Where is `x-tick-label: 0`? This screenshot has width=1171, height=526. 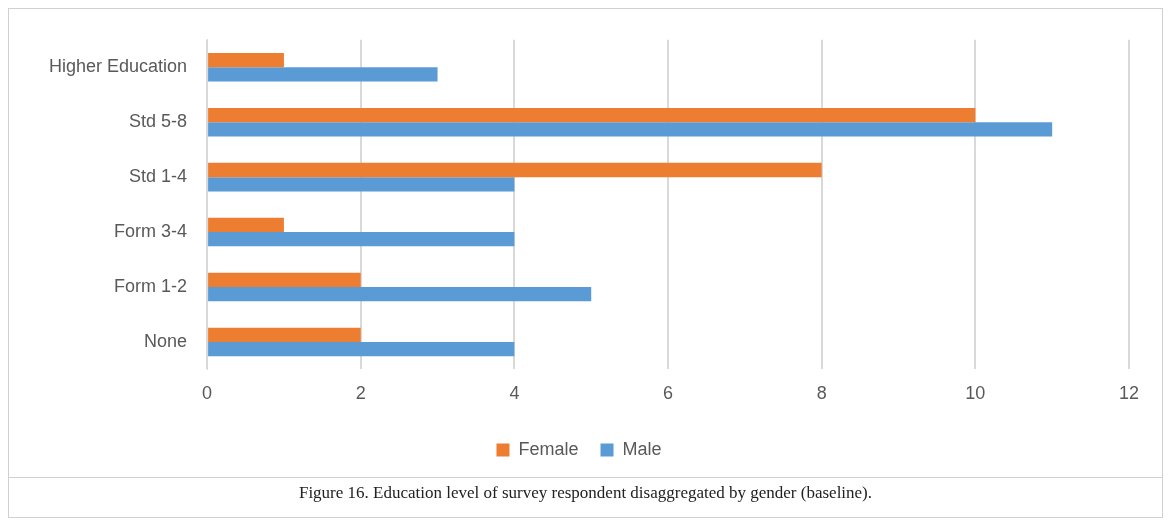
x-tick-label: 0 is located at coordinates (207, 393).